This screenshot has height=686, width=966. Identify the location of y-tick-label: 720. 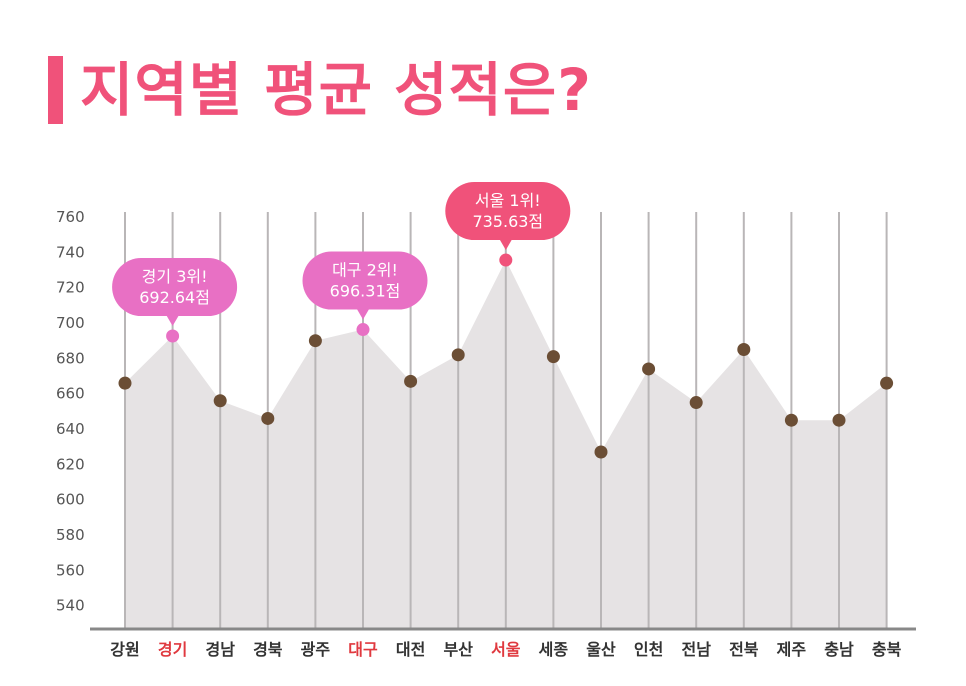
(70, 288).